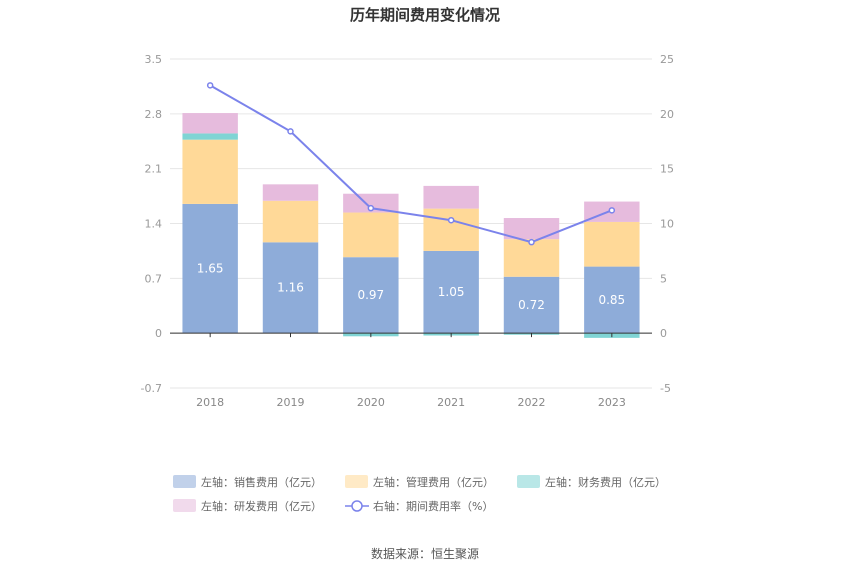  I want to click on right-tick-label: 10, so click(667, 224).